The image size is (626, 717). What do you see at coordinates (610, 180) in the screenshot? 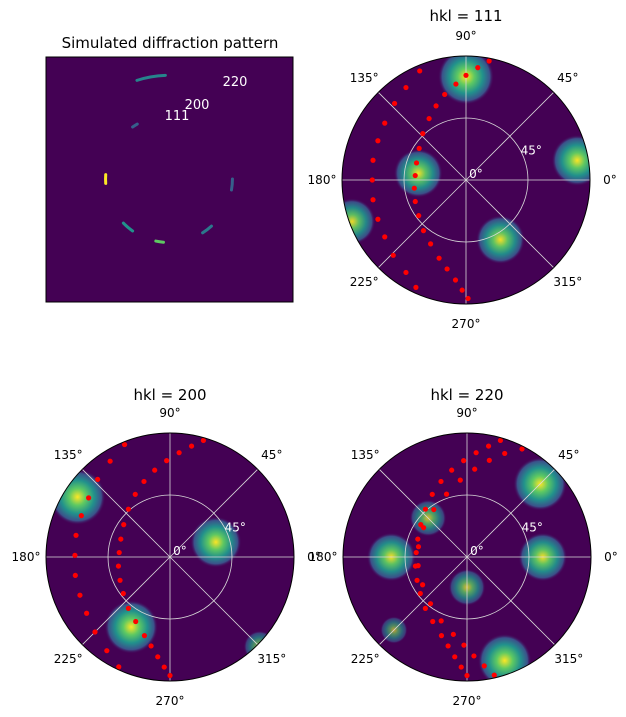
I see `theta-tick-label-0: 0°` at bounding box center [610, 180].